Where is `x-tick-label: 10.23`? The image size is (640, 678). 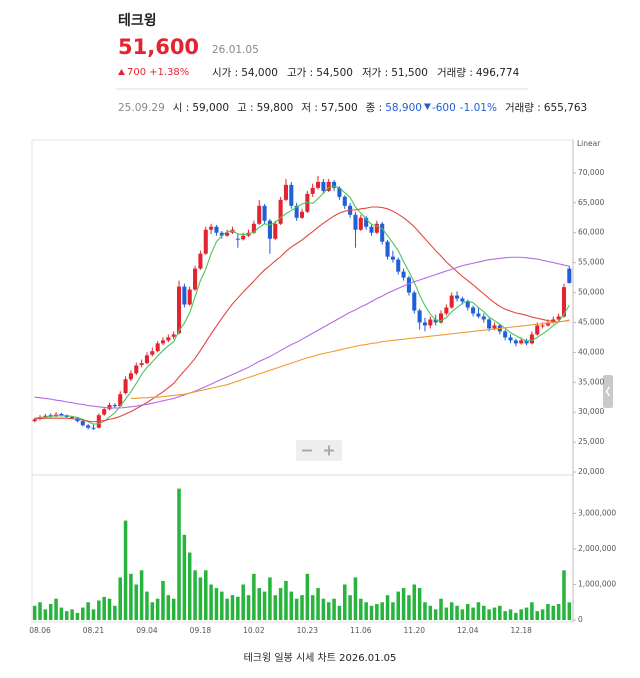 x-tick-label: 10.23 is located at coordinates (308, 630).